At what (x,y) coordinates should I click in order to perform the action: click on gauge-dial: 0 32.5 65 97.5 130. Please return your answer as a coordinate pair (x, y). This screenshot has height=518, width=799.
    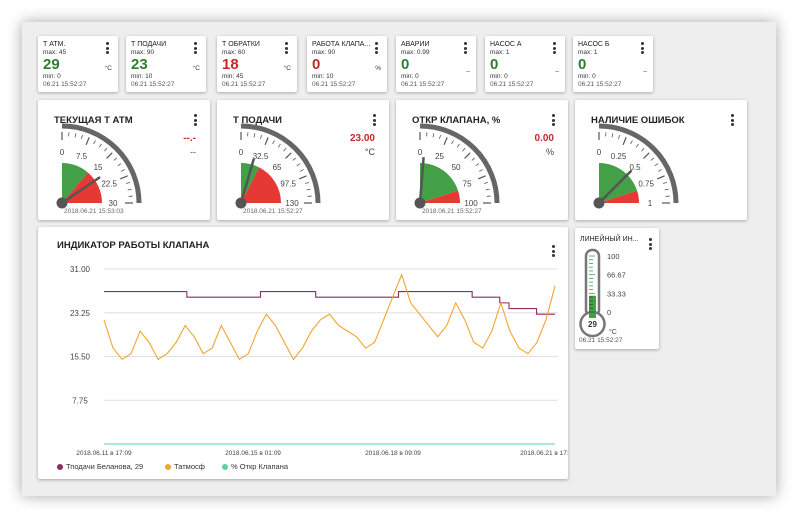
    Looking at the image, I should click on (278, 166).